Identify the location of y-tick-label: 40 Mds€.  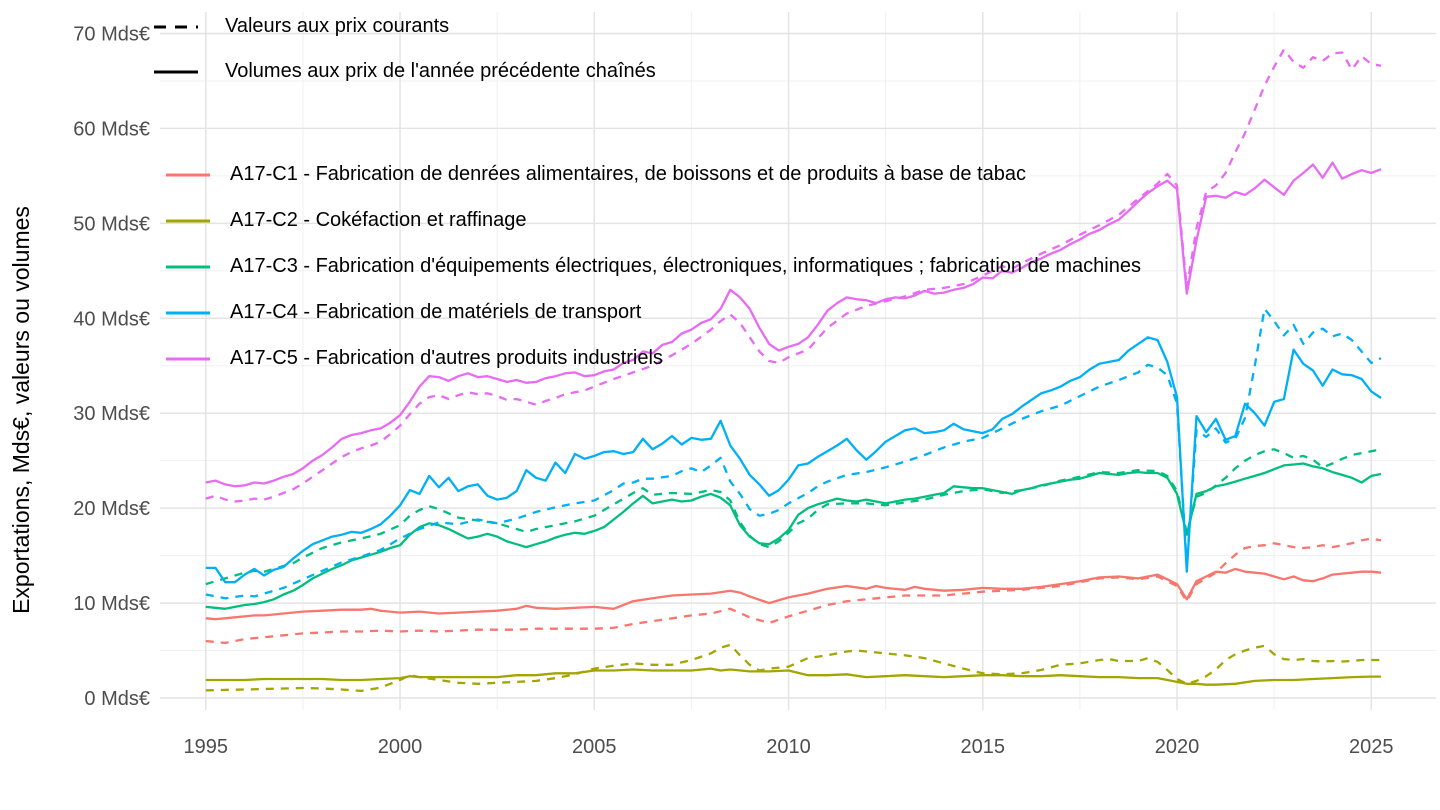
(111, 319).